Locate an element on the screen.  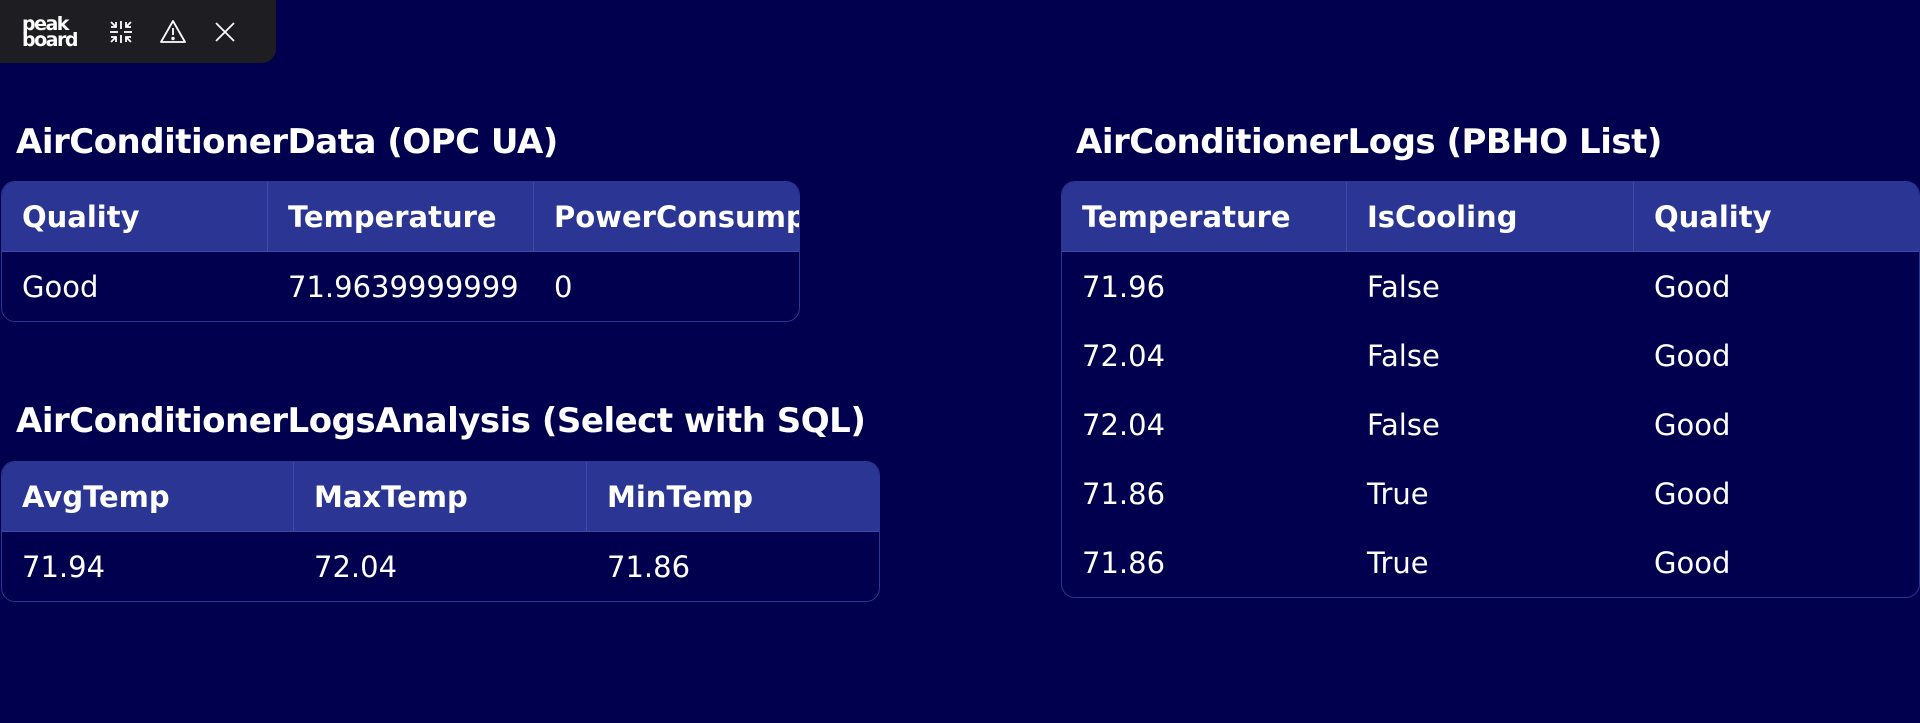
table-header: Quality Temperature PowerConsump is located at coordinates (400, 217).